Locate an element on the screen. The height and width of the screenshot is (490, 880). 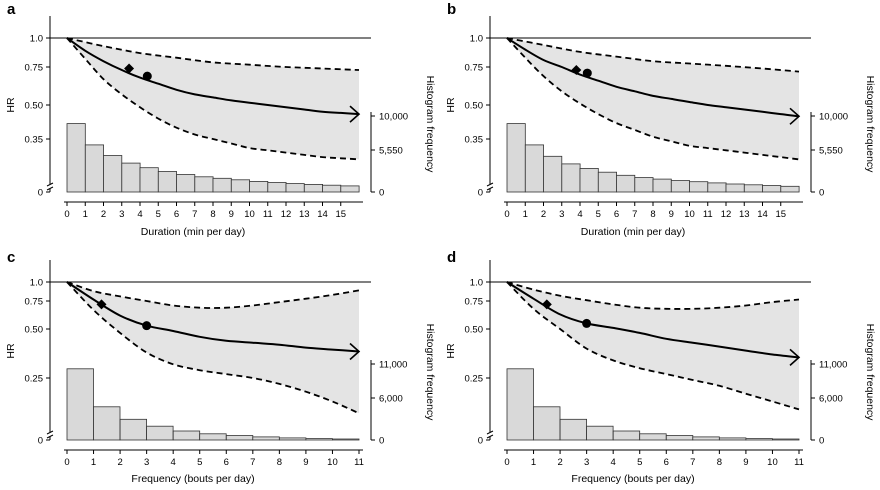
ci-band is located at coordinates (653, 346).